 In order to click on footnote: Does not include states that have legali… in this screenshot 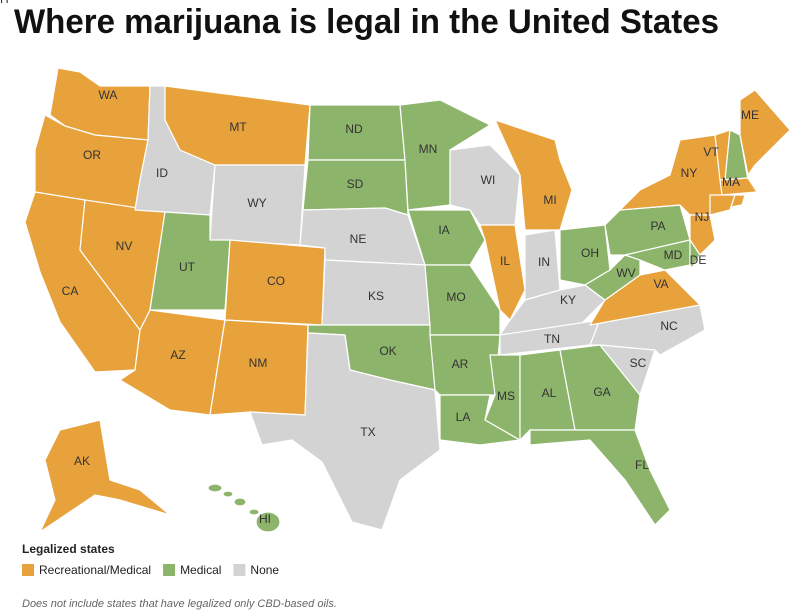, I will do `click(179, 604)`.